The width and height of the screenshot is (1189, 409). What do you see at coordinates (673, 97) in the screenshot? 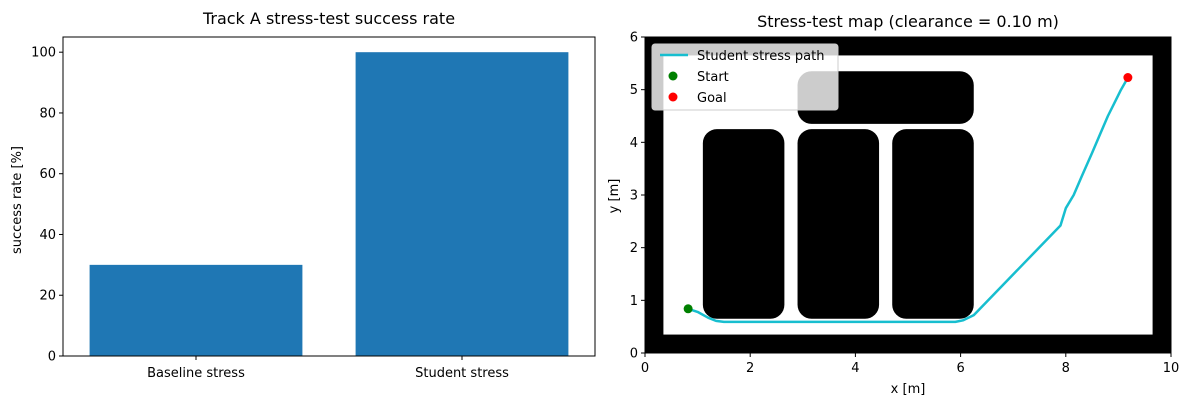
I see `legend-goal-marker` at bounding box center [673, 97].